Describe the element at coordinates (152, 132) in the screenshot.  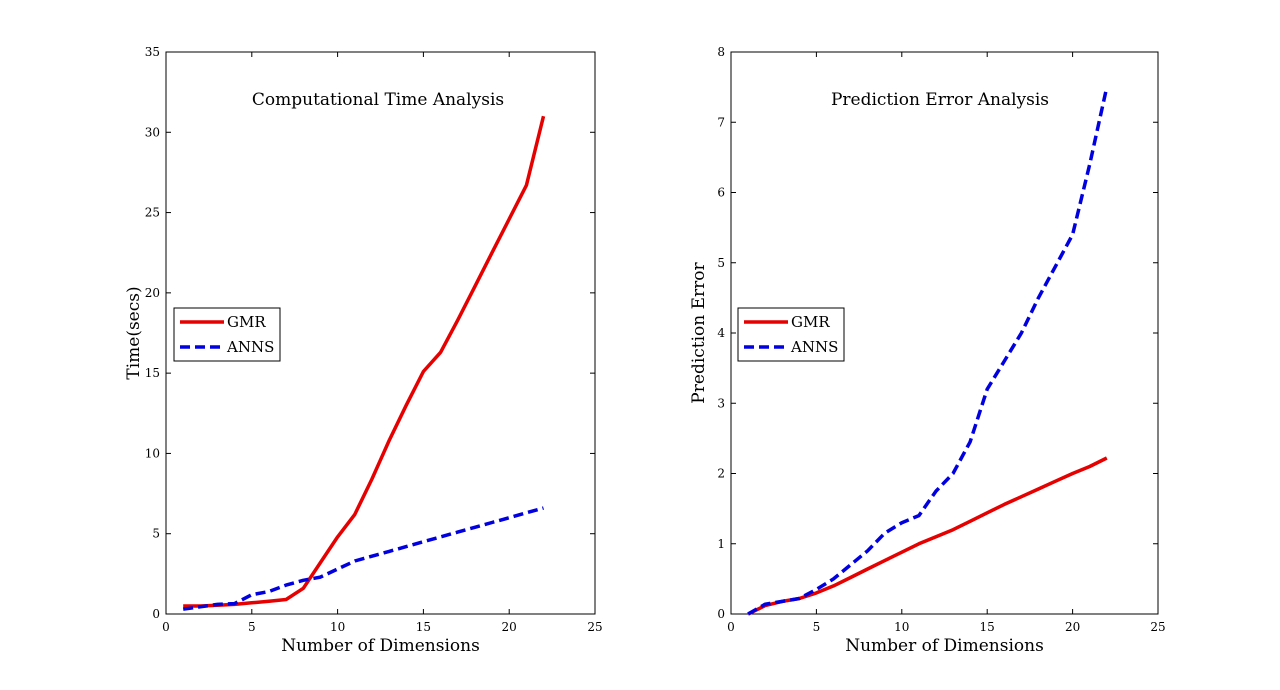
I see `y-tick-label: 30` at that location.